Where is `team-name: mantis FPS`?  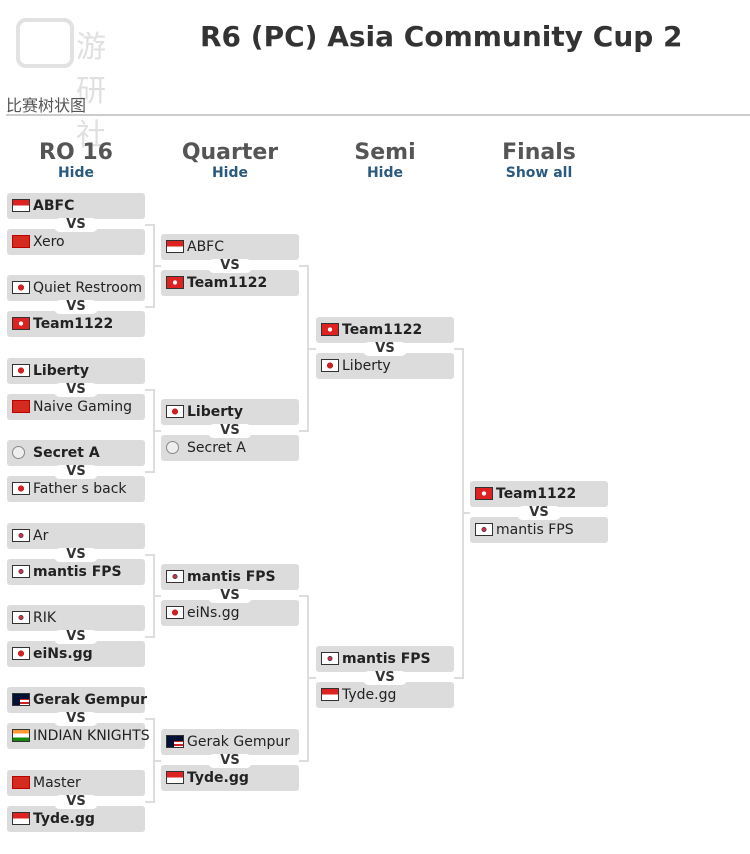 team-name: mantis FPS is located at coordinates (386, 659).